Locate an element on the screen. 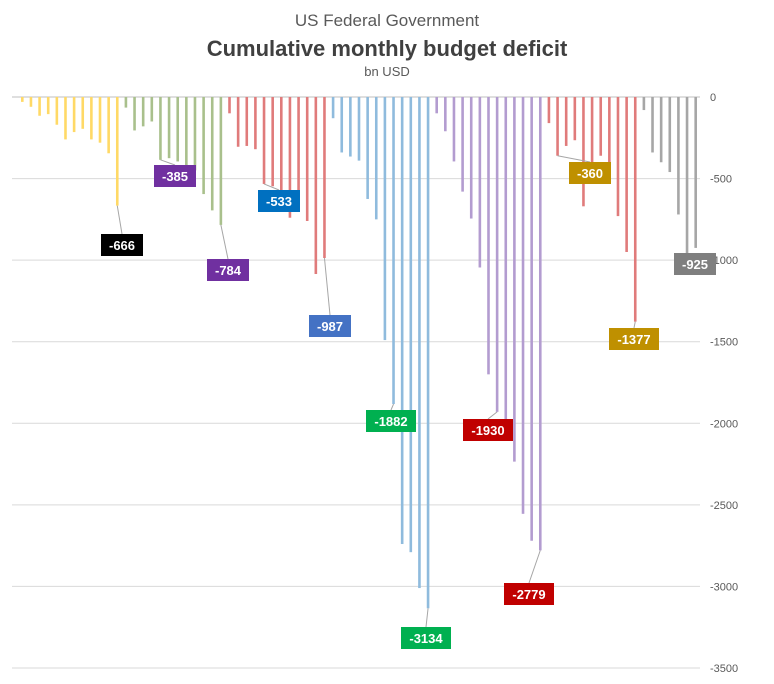  annotation-label: -1882 is located at coordinates (390, 421).